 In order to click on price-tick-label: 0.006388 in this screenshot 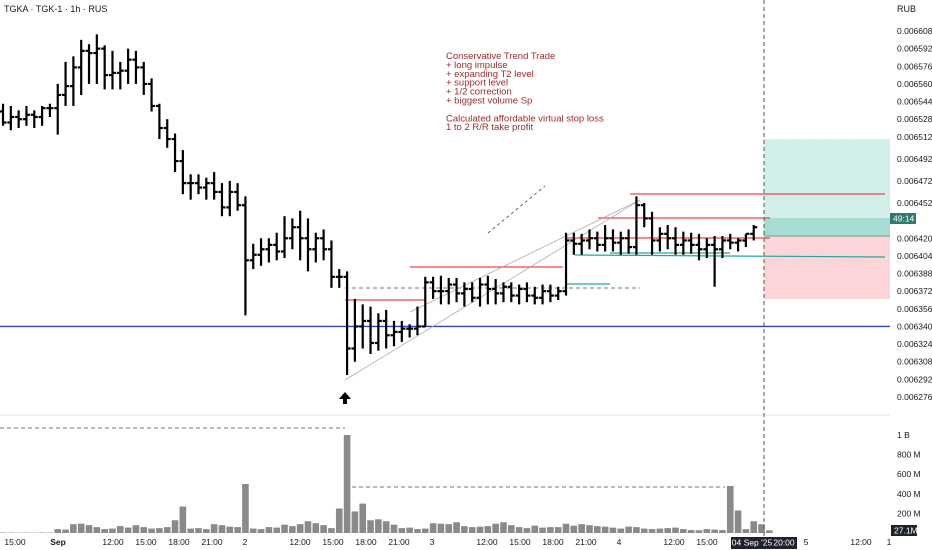, I will do `click(914, 274)`.